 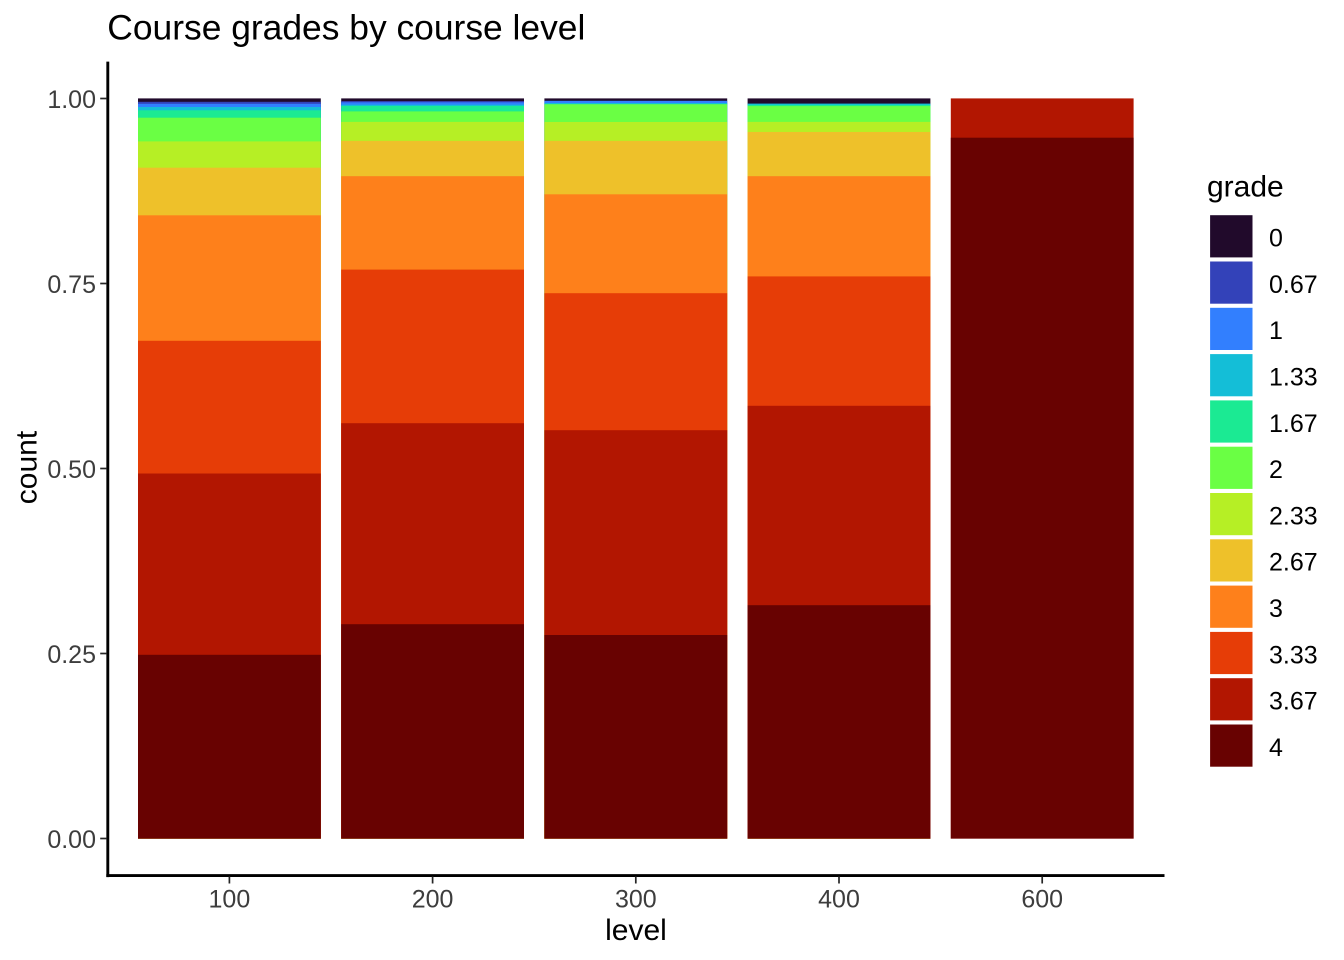 I want to click on svg-text: count, so click(x=27, y=467).